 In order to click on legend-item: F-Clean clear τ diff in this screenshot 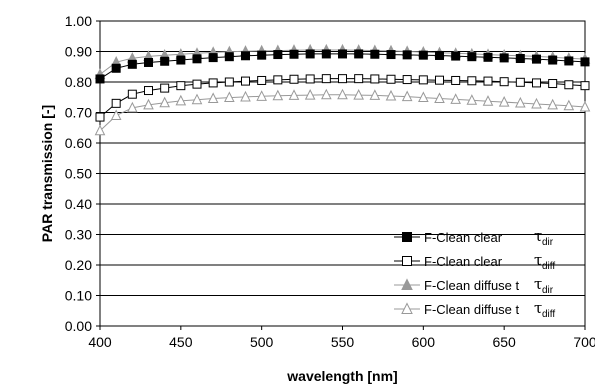, I will do `click(474, 261)`.